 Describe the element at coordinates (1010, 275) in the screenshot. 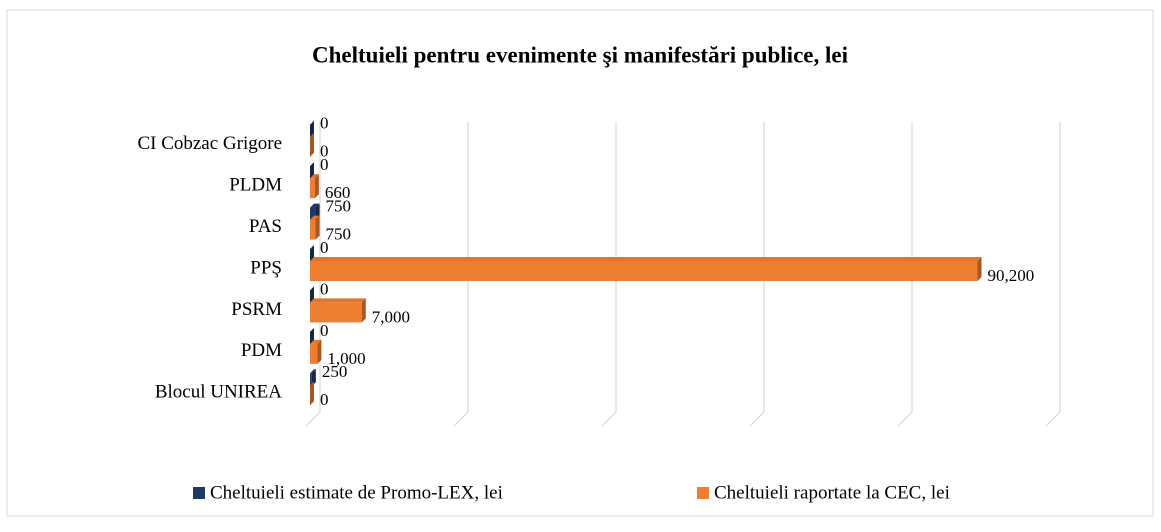

I see `data-label: 90,200` at that location.